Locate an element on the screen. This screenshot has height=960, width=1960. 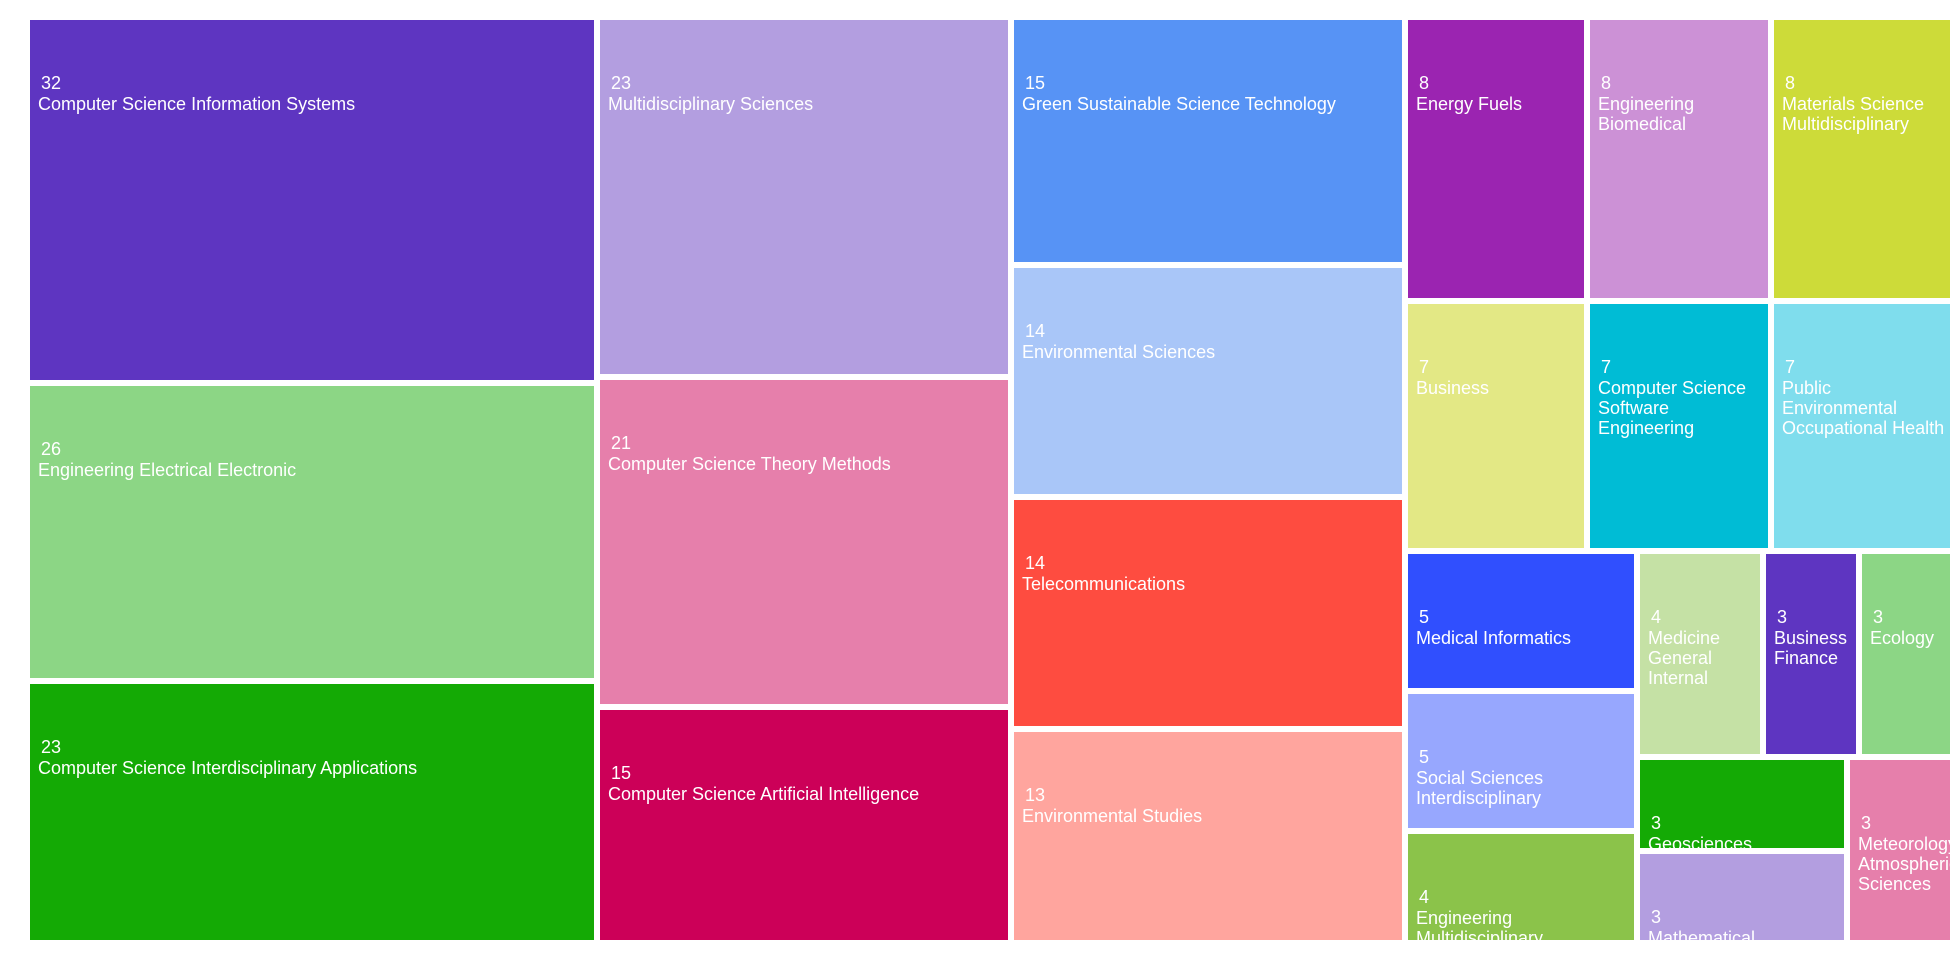
treemap-cell-label: 8 Energy Fuels is located at coordinates (1498, 93).